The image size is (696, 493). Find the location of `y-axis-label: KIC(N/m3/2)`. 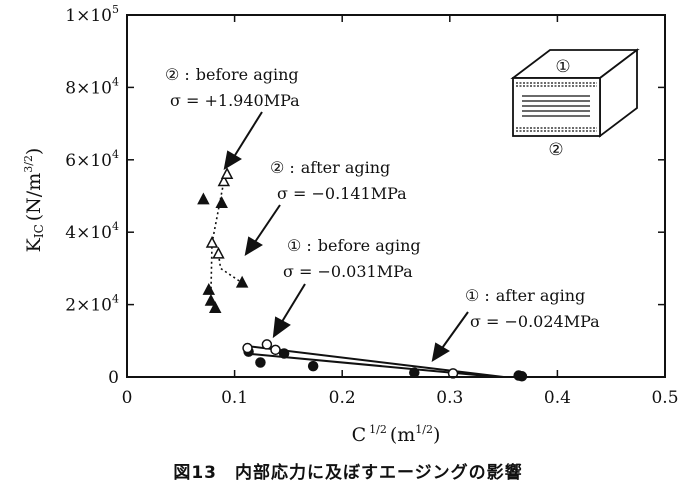

y-axis-label: KIC(N/m3/2) is located at coordinates (34, 200).